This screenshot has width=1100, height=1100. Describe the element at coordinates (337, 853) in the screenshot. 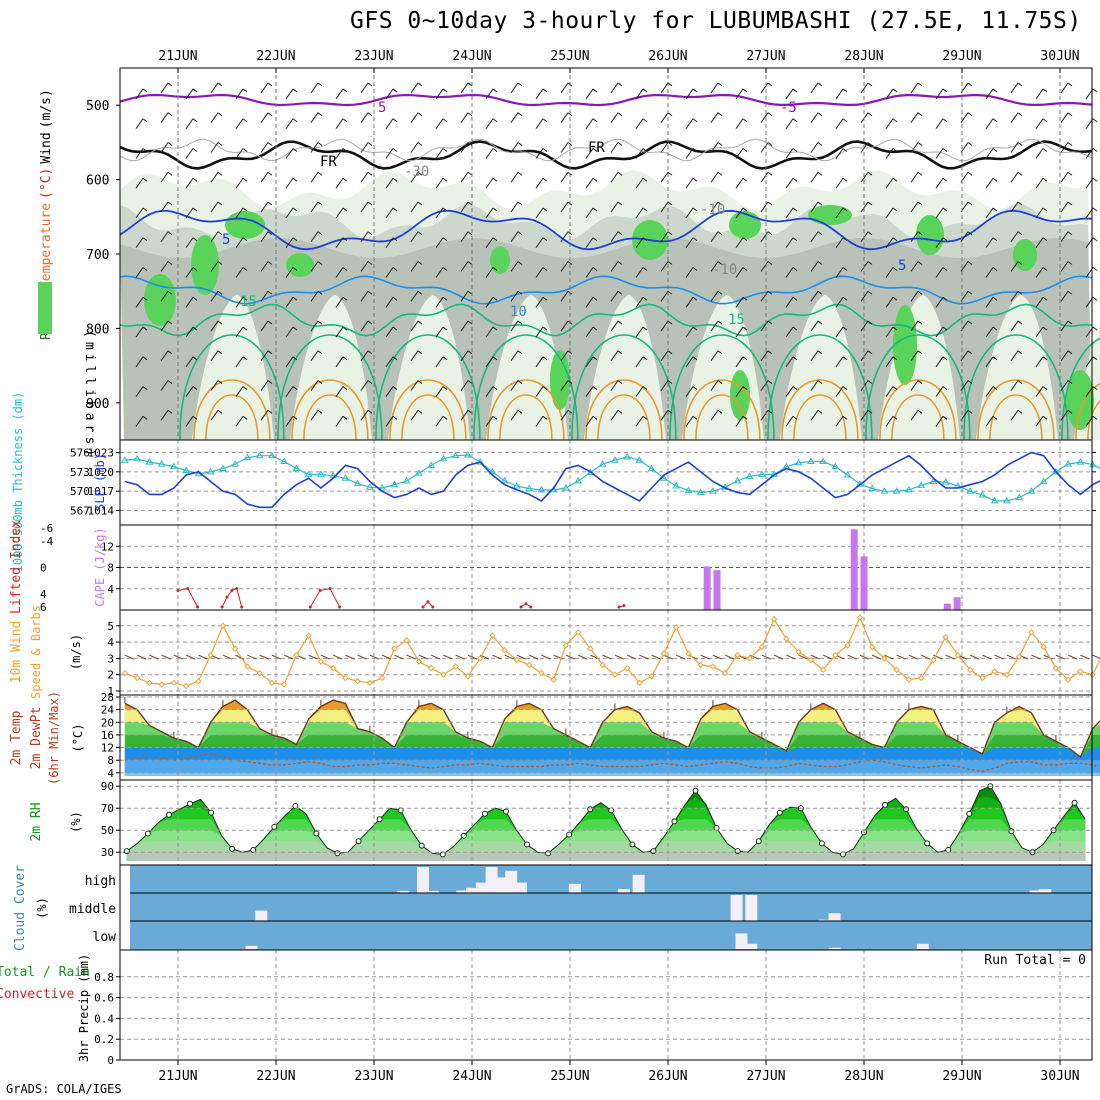

I see `rh-point` at that location.